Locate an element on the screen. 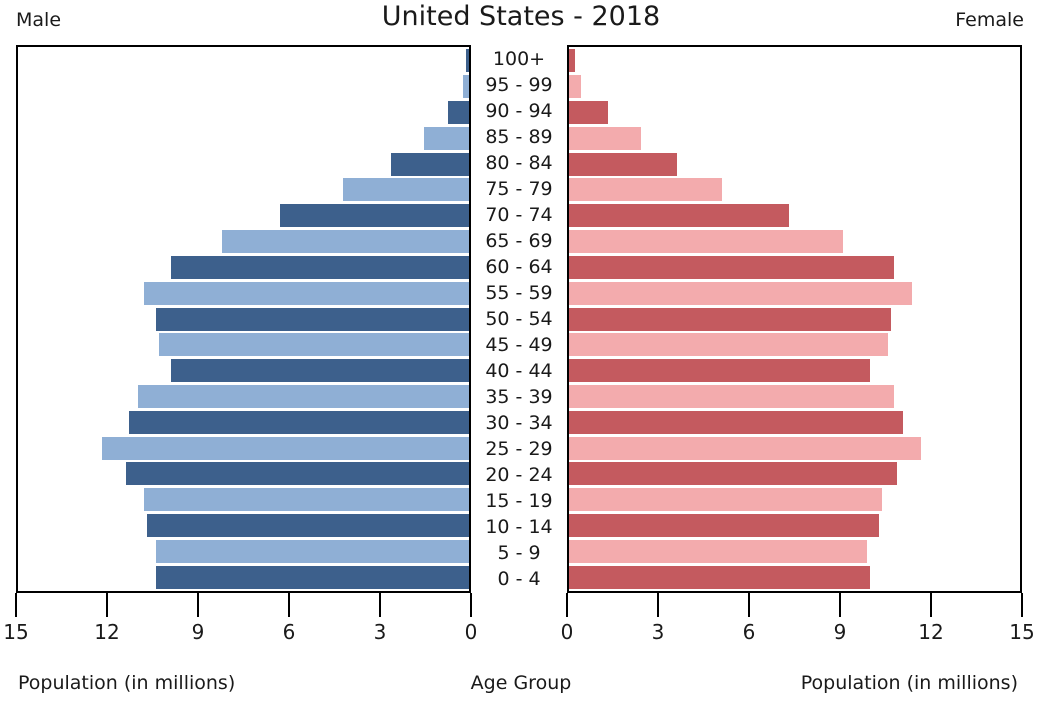 This screenshot has width=1042, height=721. x-axis-tick-label: 3 is located at coordinates (658, 632).